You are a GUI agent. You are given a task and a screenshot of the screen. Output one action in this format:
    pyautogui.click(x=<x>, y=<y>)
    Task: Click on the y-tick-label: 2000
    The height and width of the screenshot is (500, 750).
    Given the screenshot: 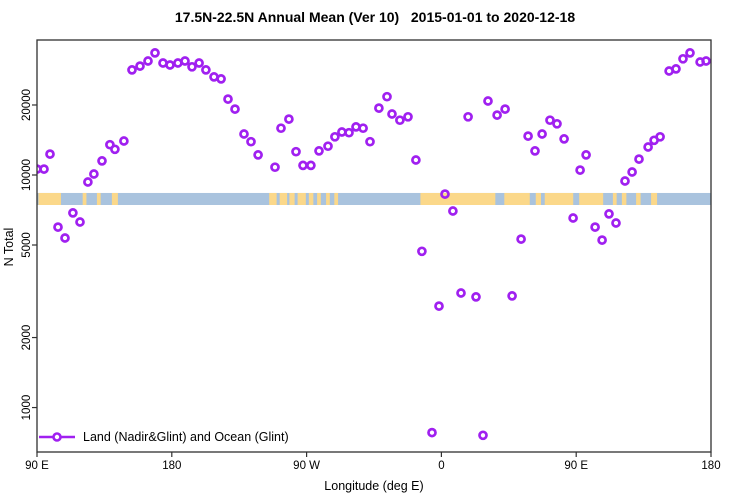 What is the action you would take?
    pyautogui.click(x=27, y=338)
    